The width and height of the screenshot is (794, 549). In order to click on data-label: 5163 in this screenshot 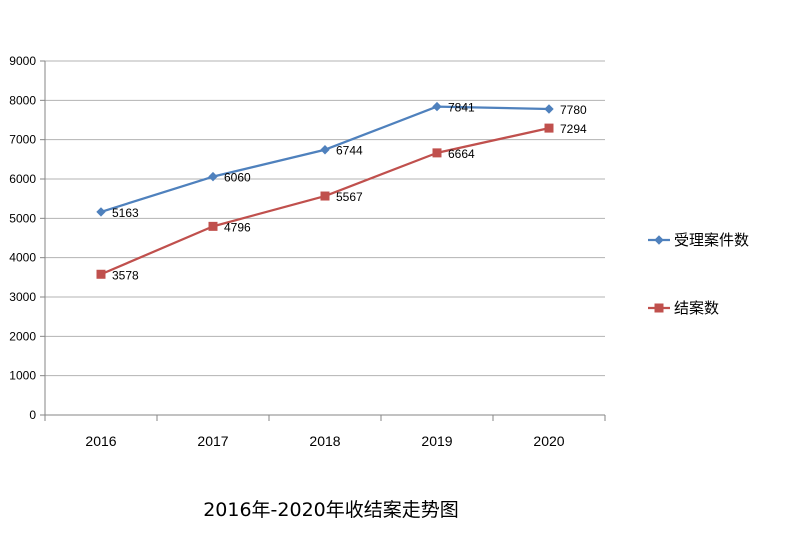, I will do `click(125, 213)`.